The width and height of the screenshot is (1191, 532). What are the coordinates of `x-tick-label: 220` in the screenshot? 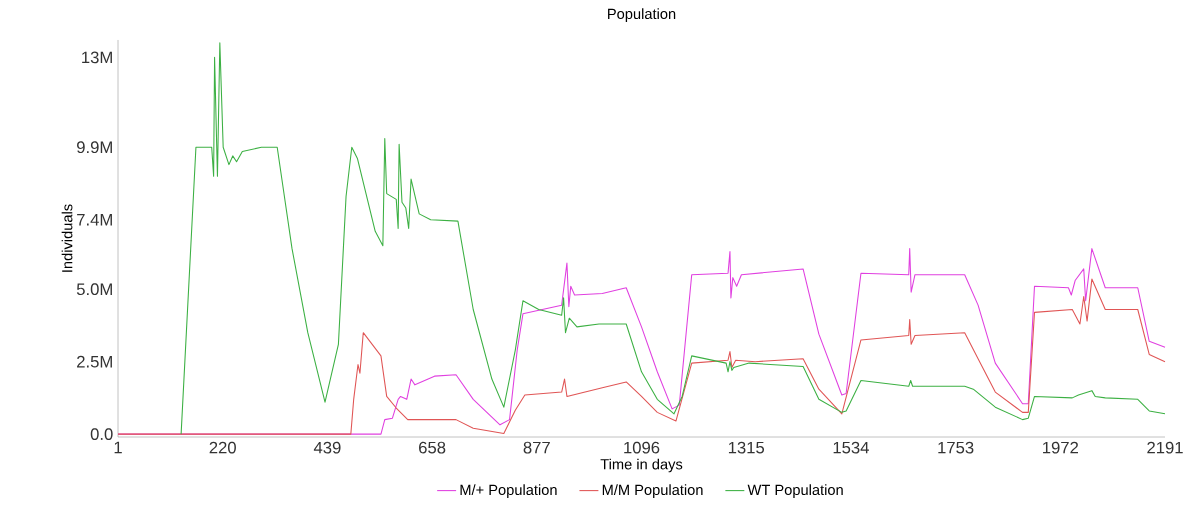 It's located at (222, 447).